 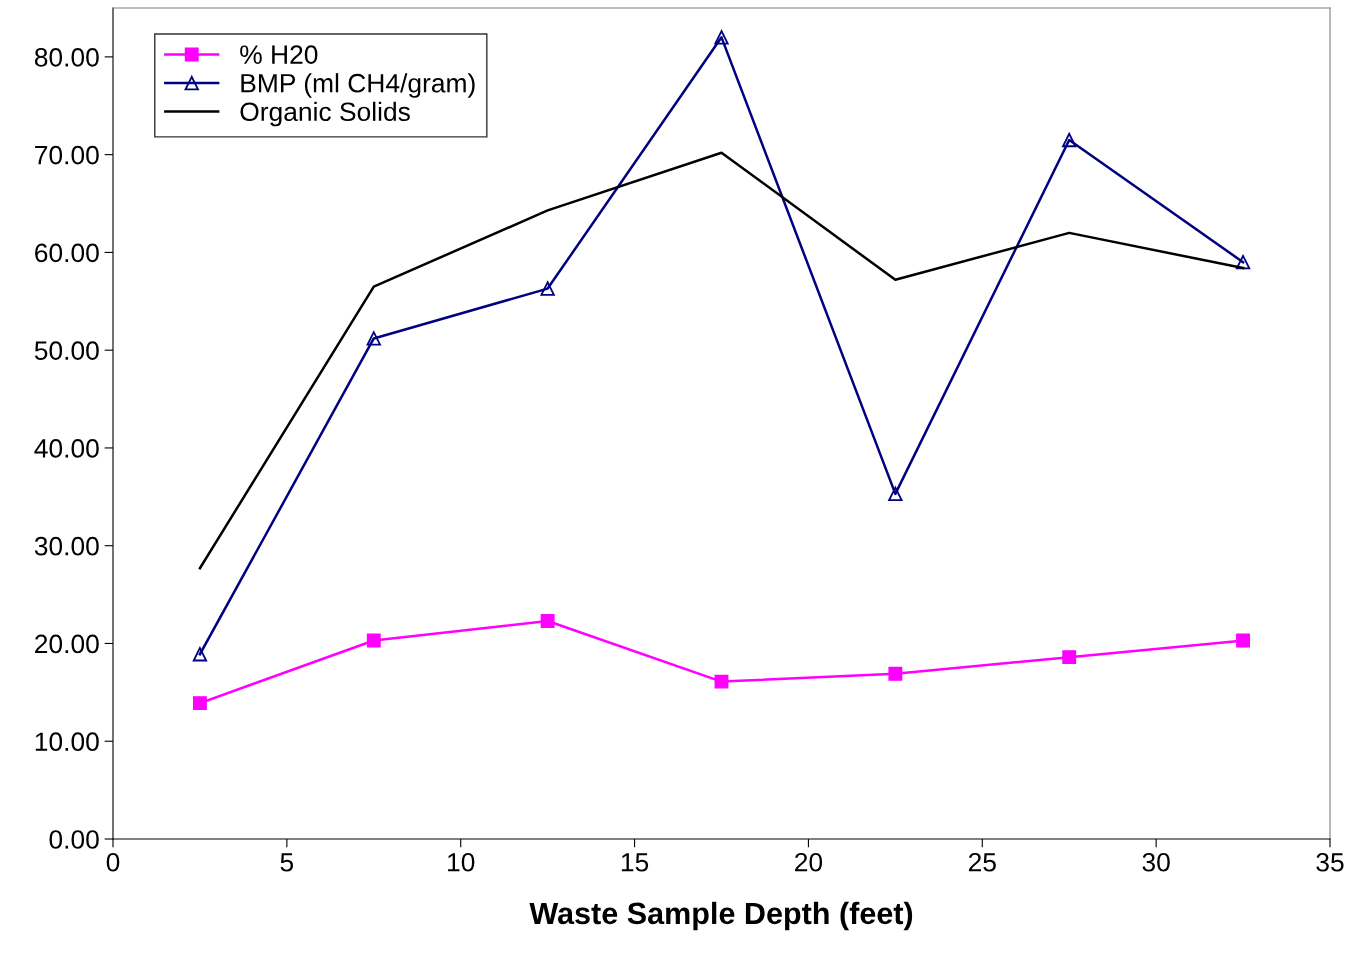 What do you see at coordinates (1156, 862) in the screenshot?
I see `x-tick-label: 30` at bounding box center [1156, 862].